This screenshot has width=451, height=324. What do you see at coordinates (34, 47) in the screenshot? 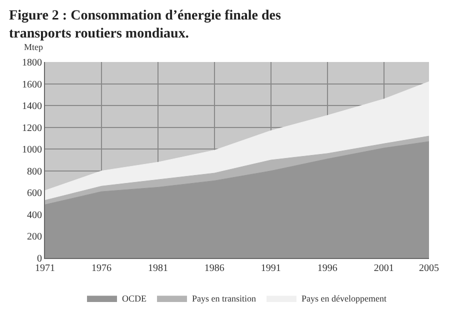
I see `y-axis-title: Mtep` at bounding box center [34, 47].